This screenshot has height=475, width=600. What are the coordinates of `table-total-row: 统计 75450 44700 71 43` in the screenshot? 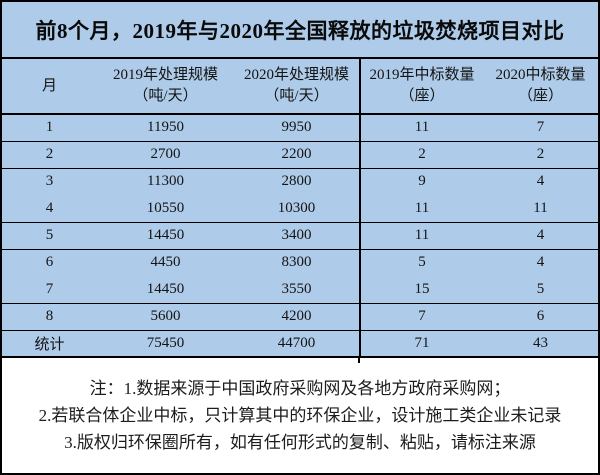 It's located at (300, 343).